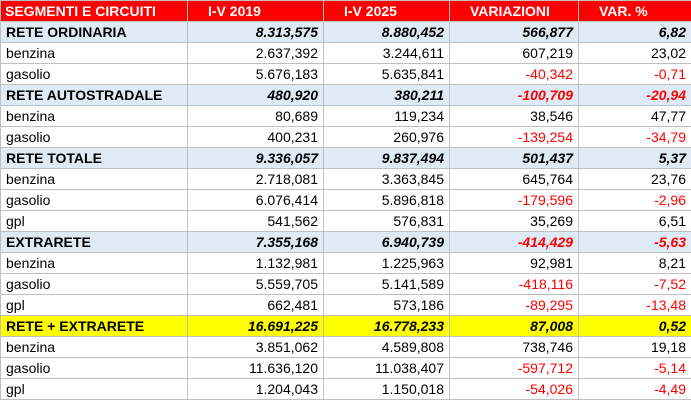 This screenshot has height=420, width=691. I want to click on variazione: -89,295, so click(514, 305).